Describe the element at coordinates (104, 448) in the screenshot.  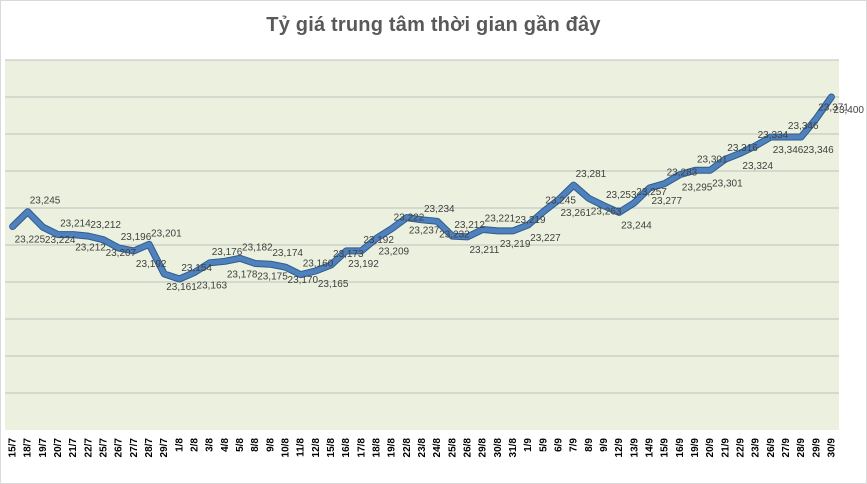
I see `x-tick-label: 25/7` at that location.